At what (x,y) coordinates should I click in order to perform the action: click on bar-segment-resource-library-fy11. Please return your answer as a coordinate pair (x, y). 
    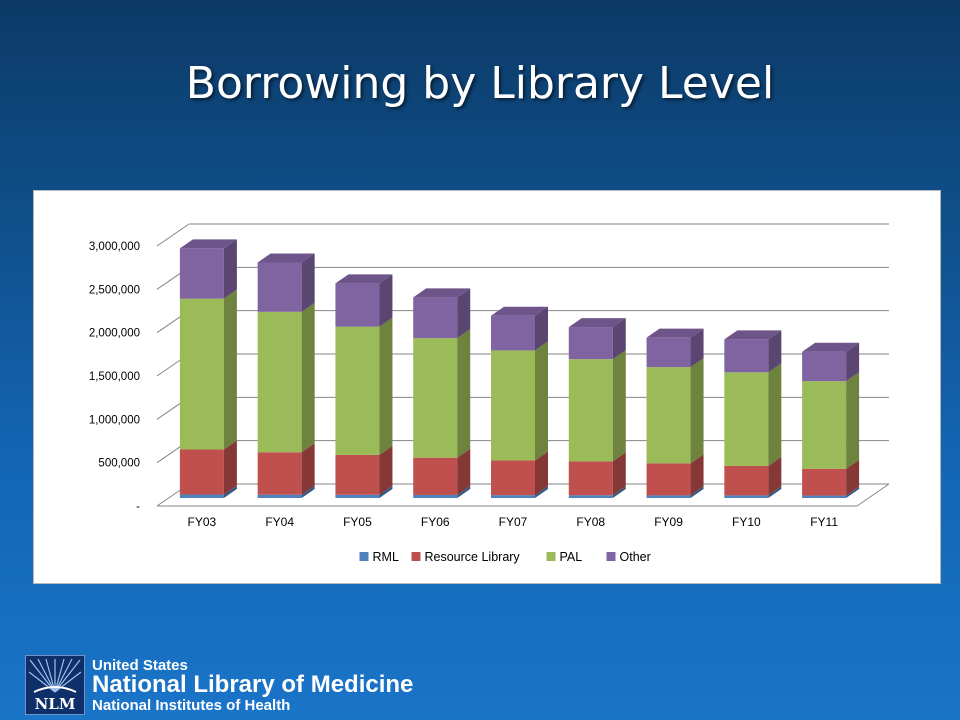
    Looking at the image, I should click on (824, 482).